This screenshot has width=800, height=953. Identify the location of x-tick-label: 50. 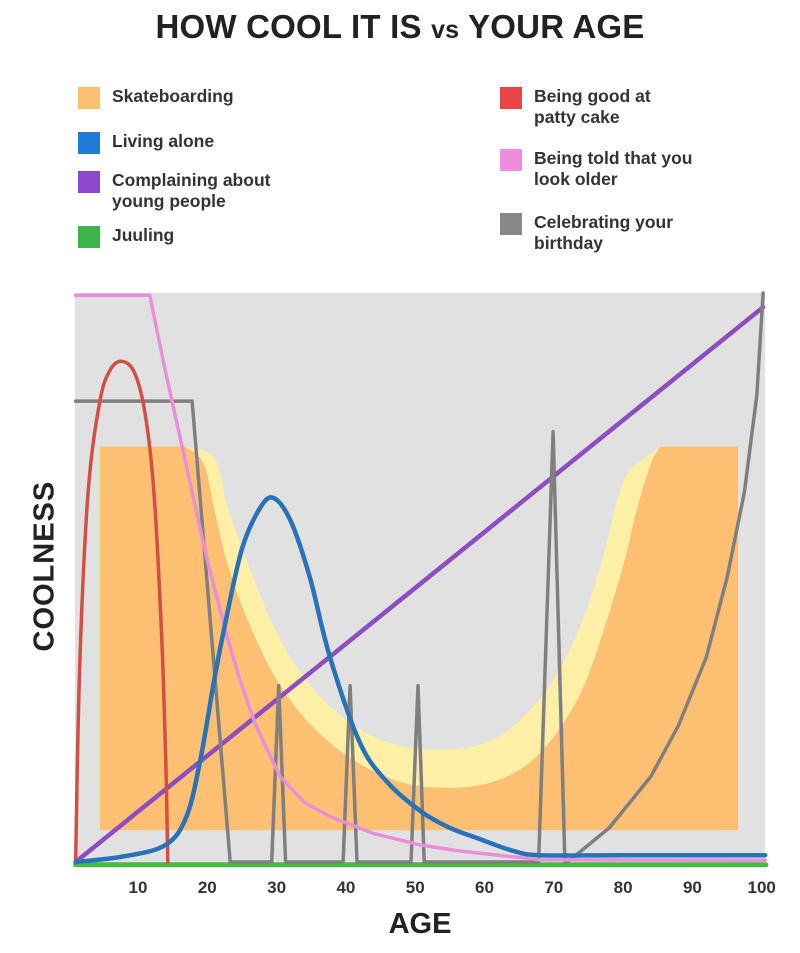
(415, 887).